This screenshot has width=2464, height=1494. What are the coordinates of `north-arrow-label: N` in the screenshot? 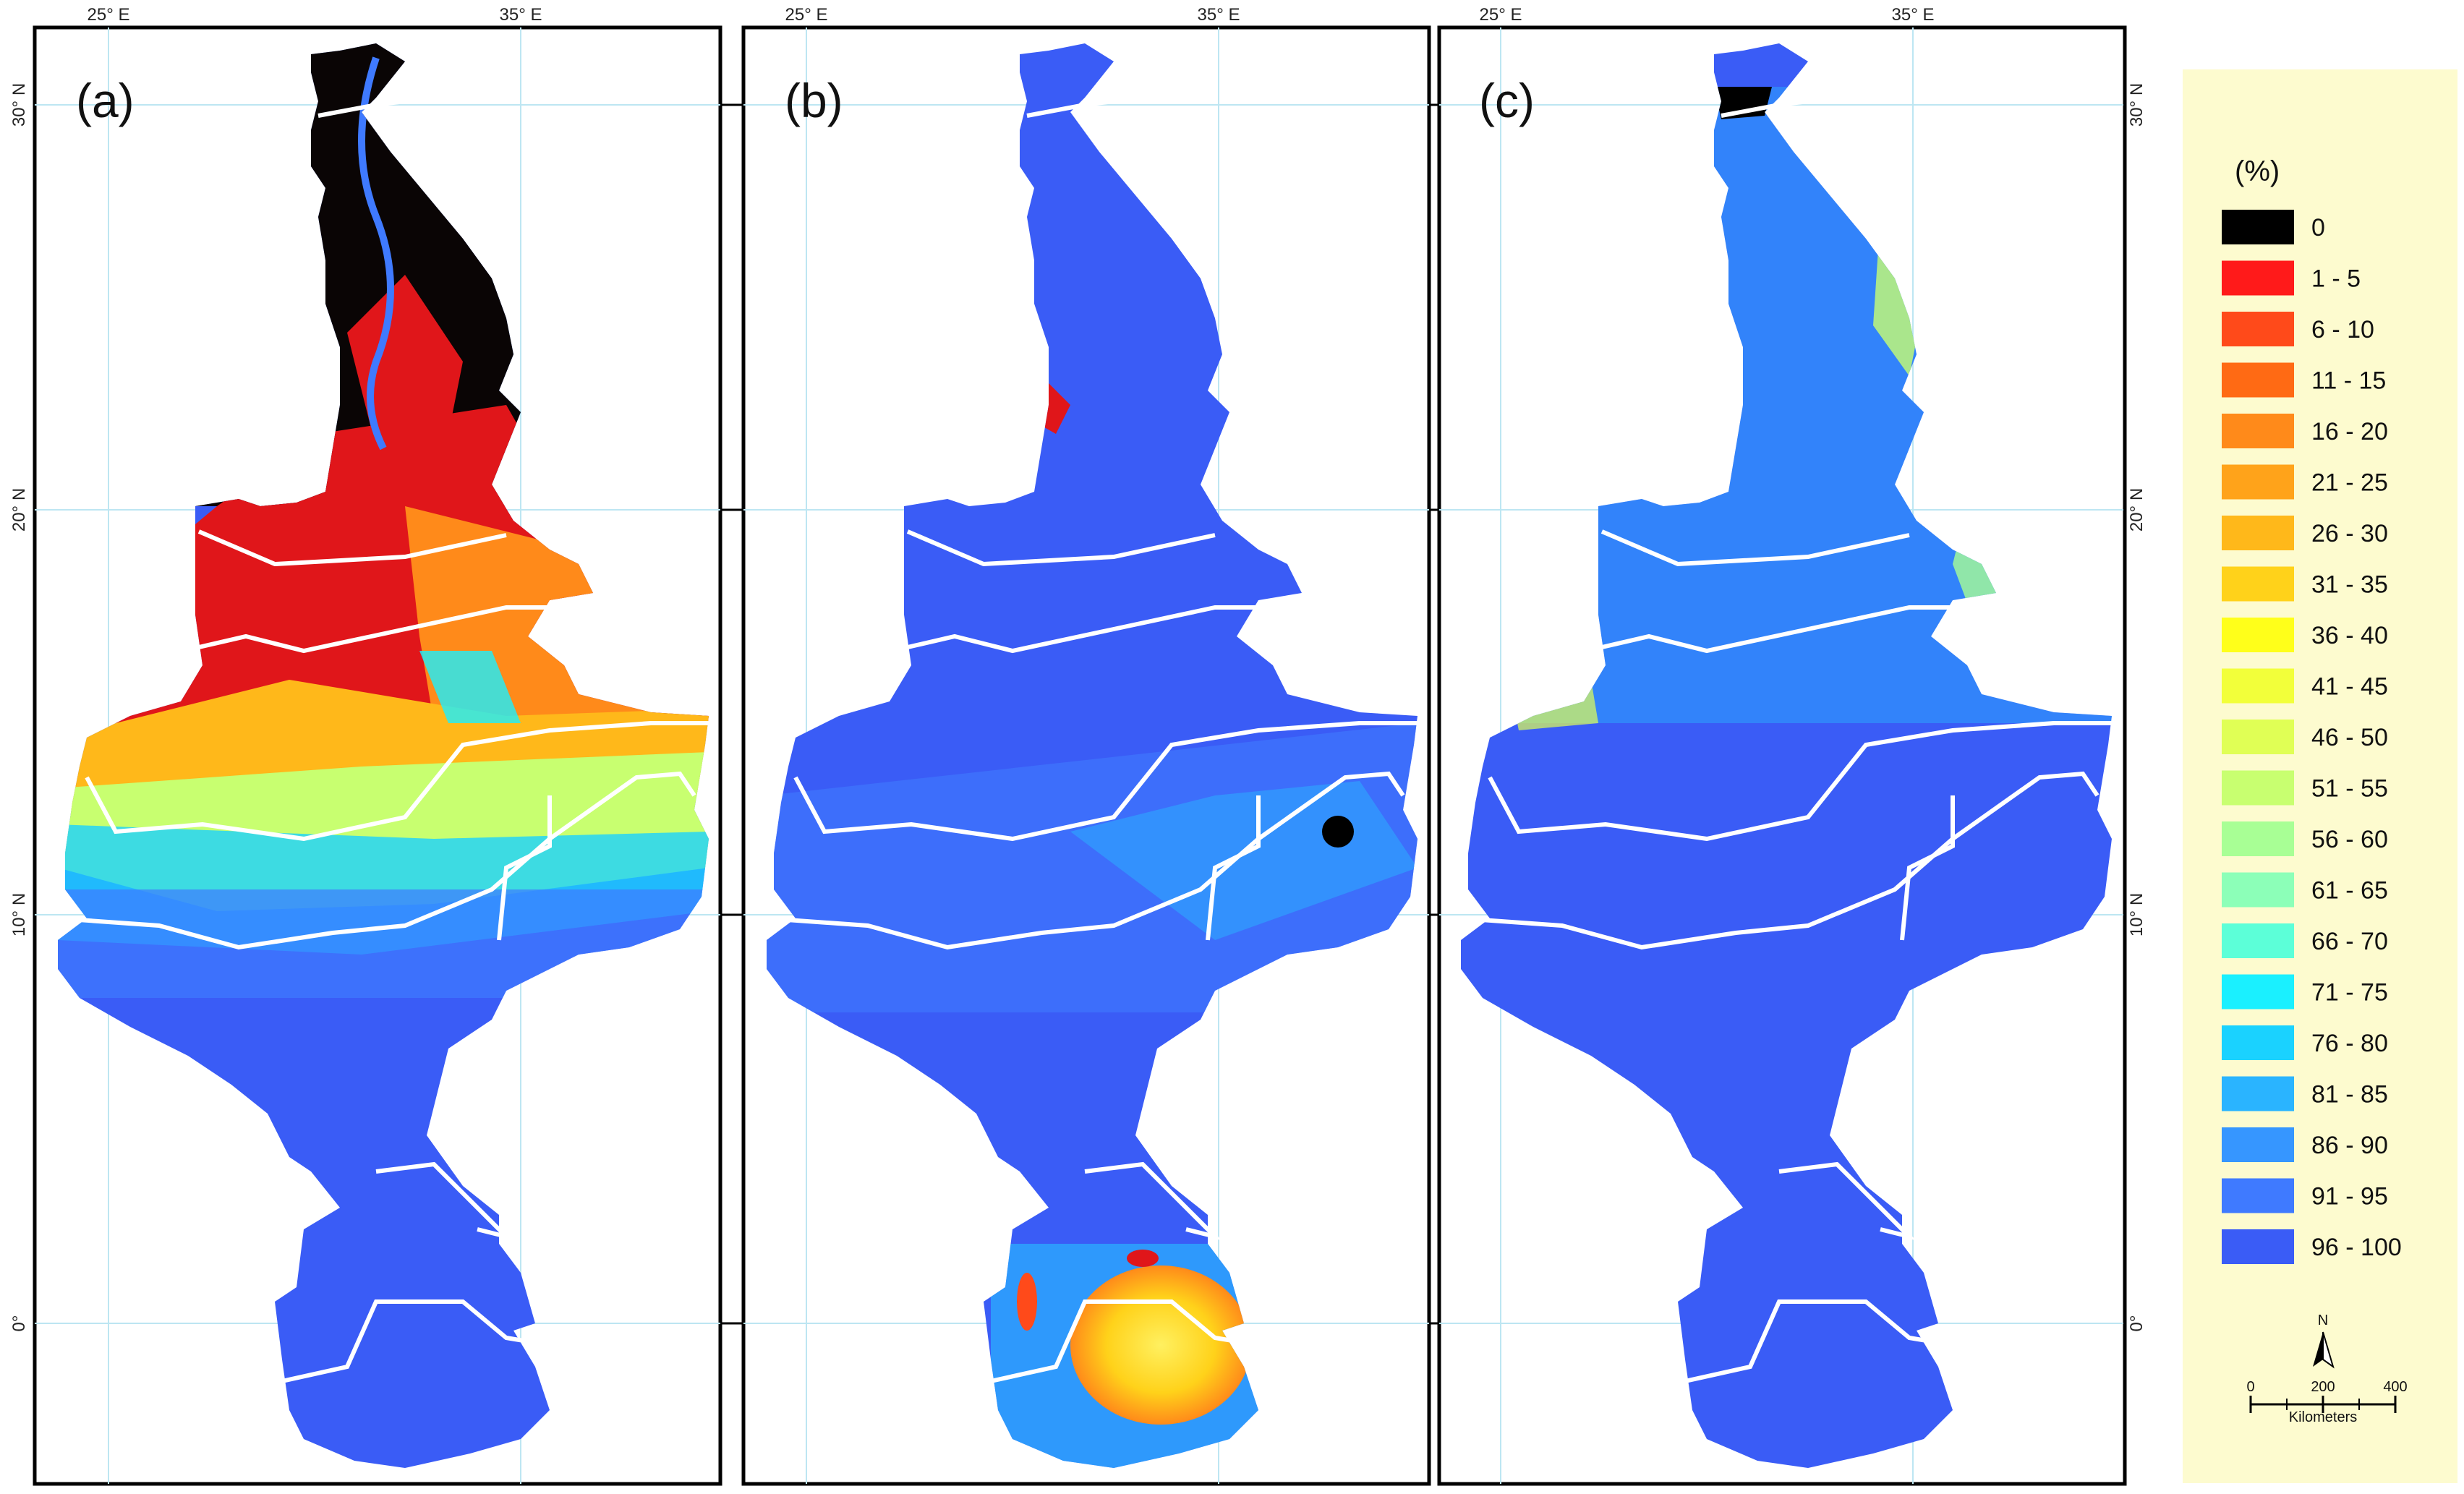 It's located at (2323, 1320).